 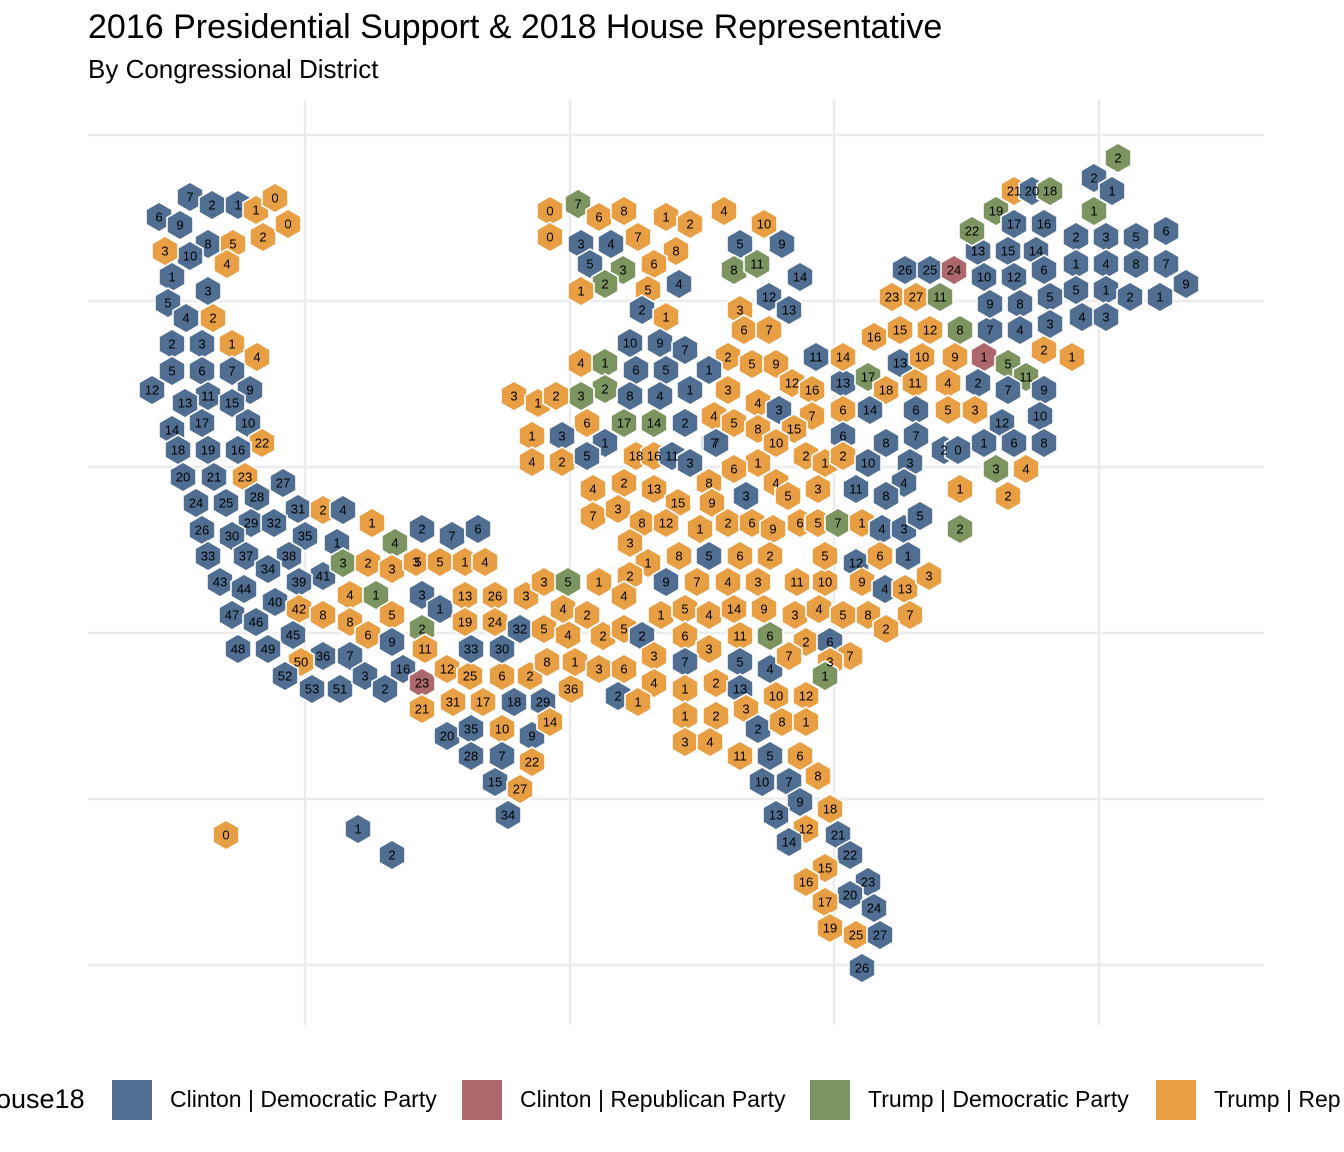 I want to click on legend-title: ouse18, so click(x=42, y=1099).